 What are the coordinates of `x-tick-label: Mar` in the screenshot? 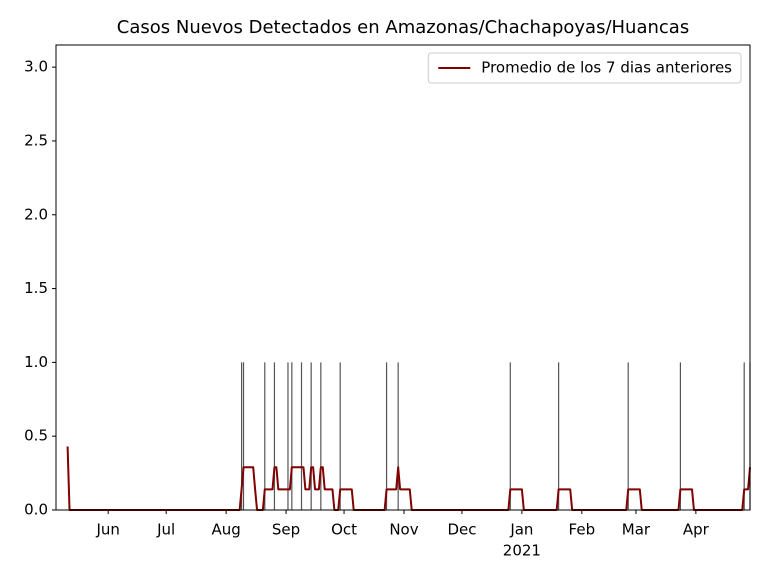 It's located at (636, 530).